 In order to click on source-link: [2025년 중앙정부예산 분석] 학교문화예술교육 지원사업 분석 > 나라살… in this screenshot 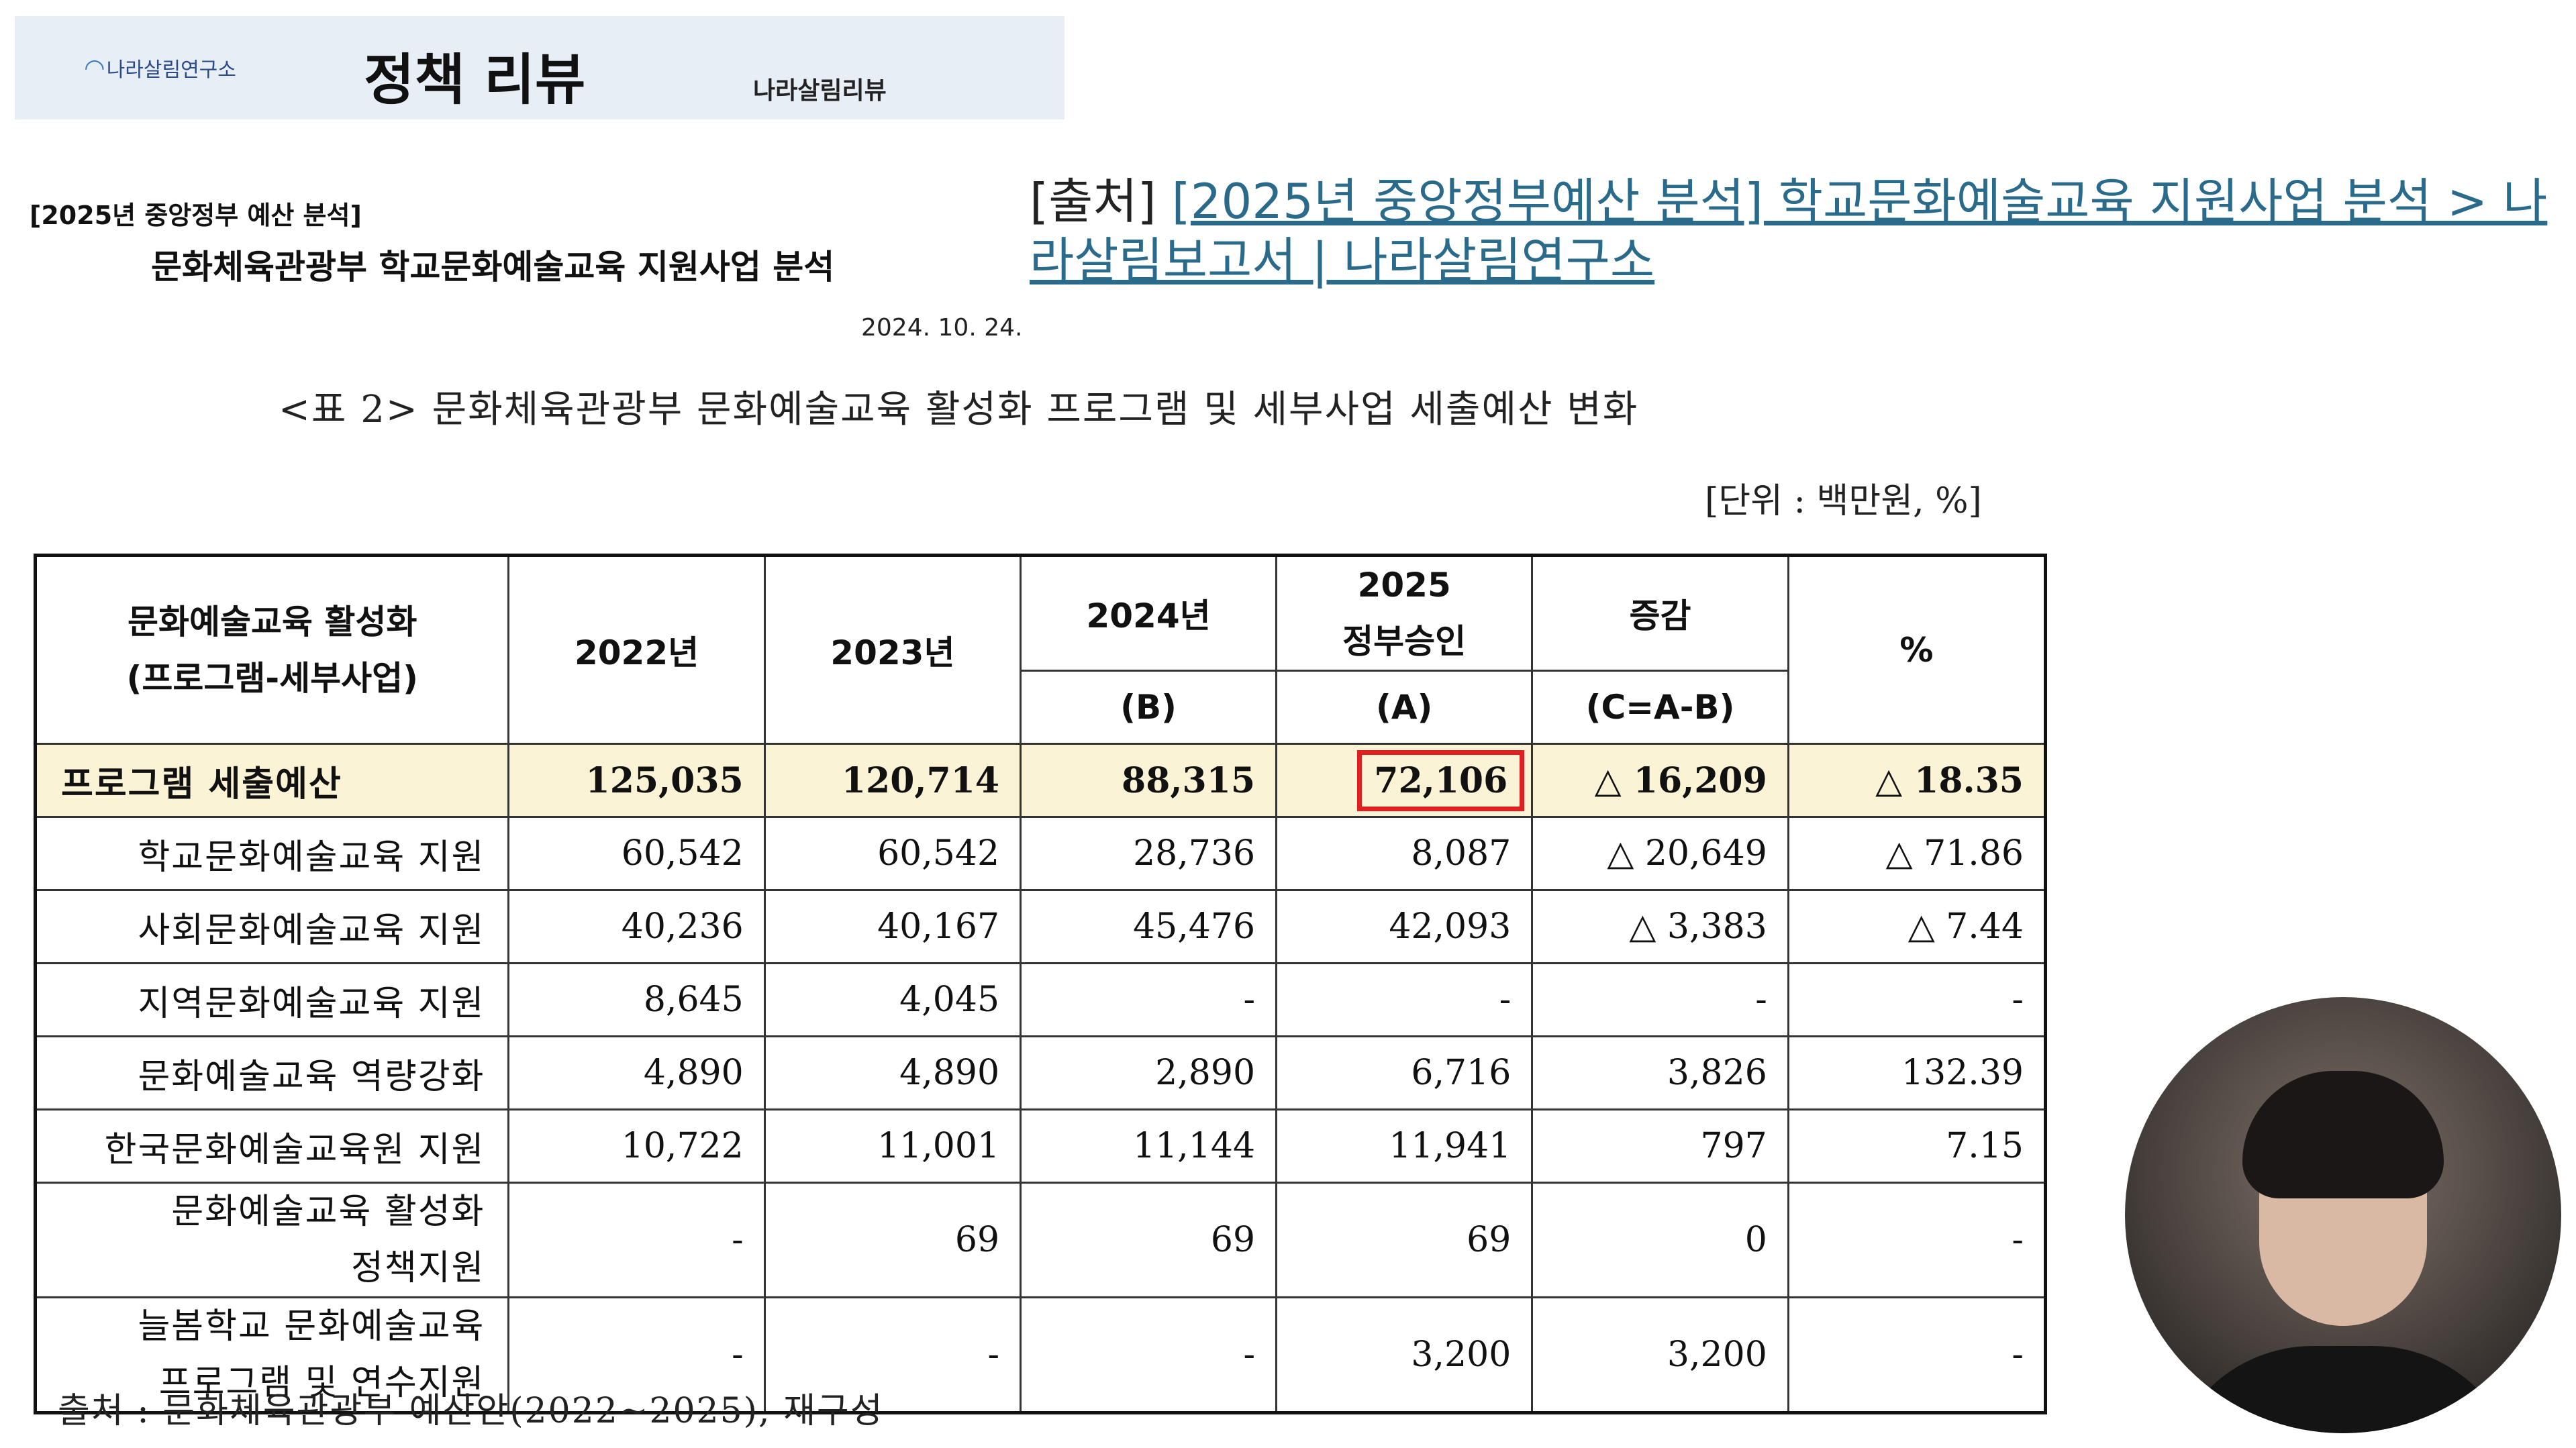, I will do `click(1789, 231)`.